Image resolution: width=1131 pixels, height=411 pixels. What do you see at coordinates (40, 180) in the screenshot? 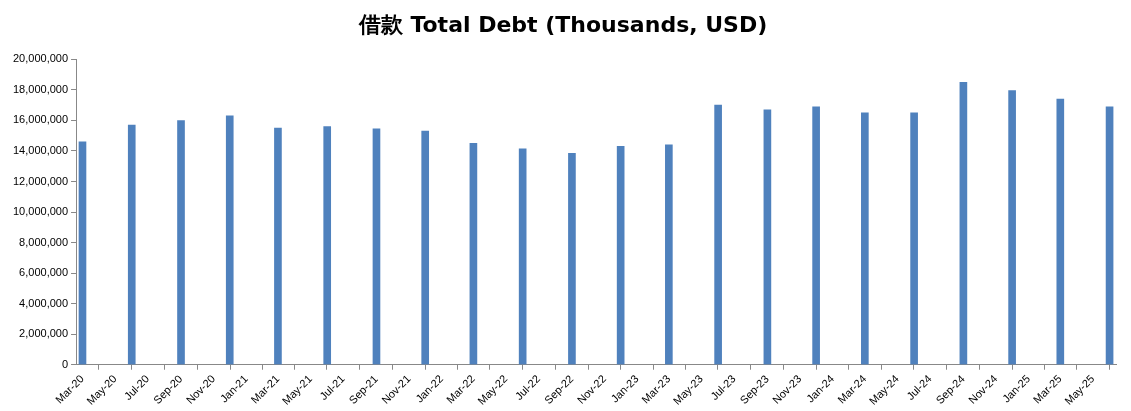
I see `y-tick-label: 12,000,000` at bounding box center [40, 180].